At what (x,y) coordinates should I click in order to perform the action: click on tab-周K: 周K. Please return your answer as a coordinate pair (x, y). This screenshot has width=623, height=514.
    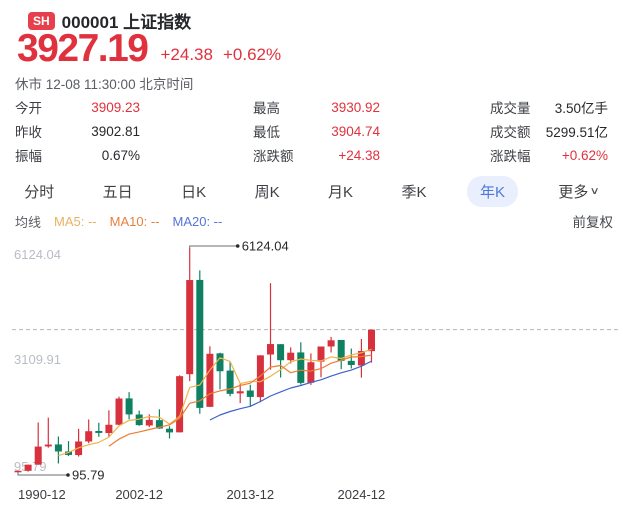
    Looking at the image, I should click on (267, 191).